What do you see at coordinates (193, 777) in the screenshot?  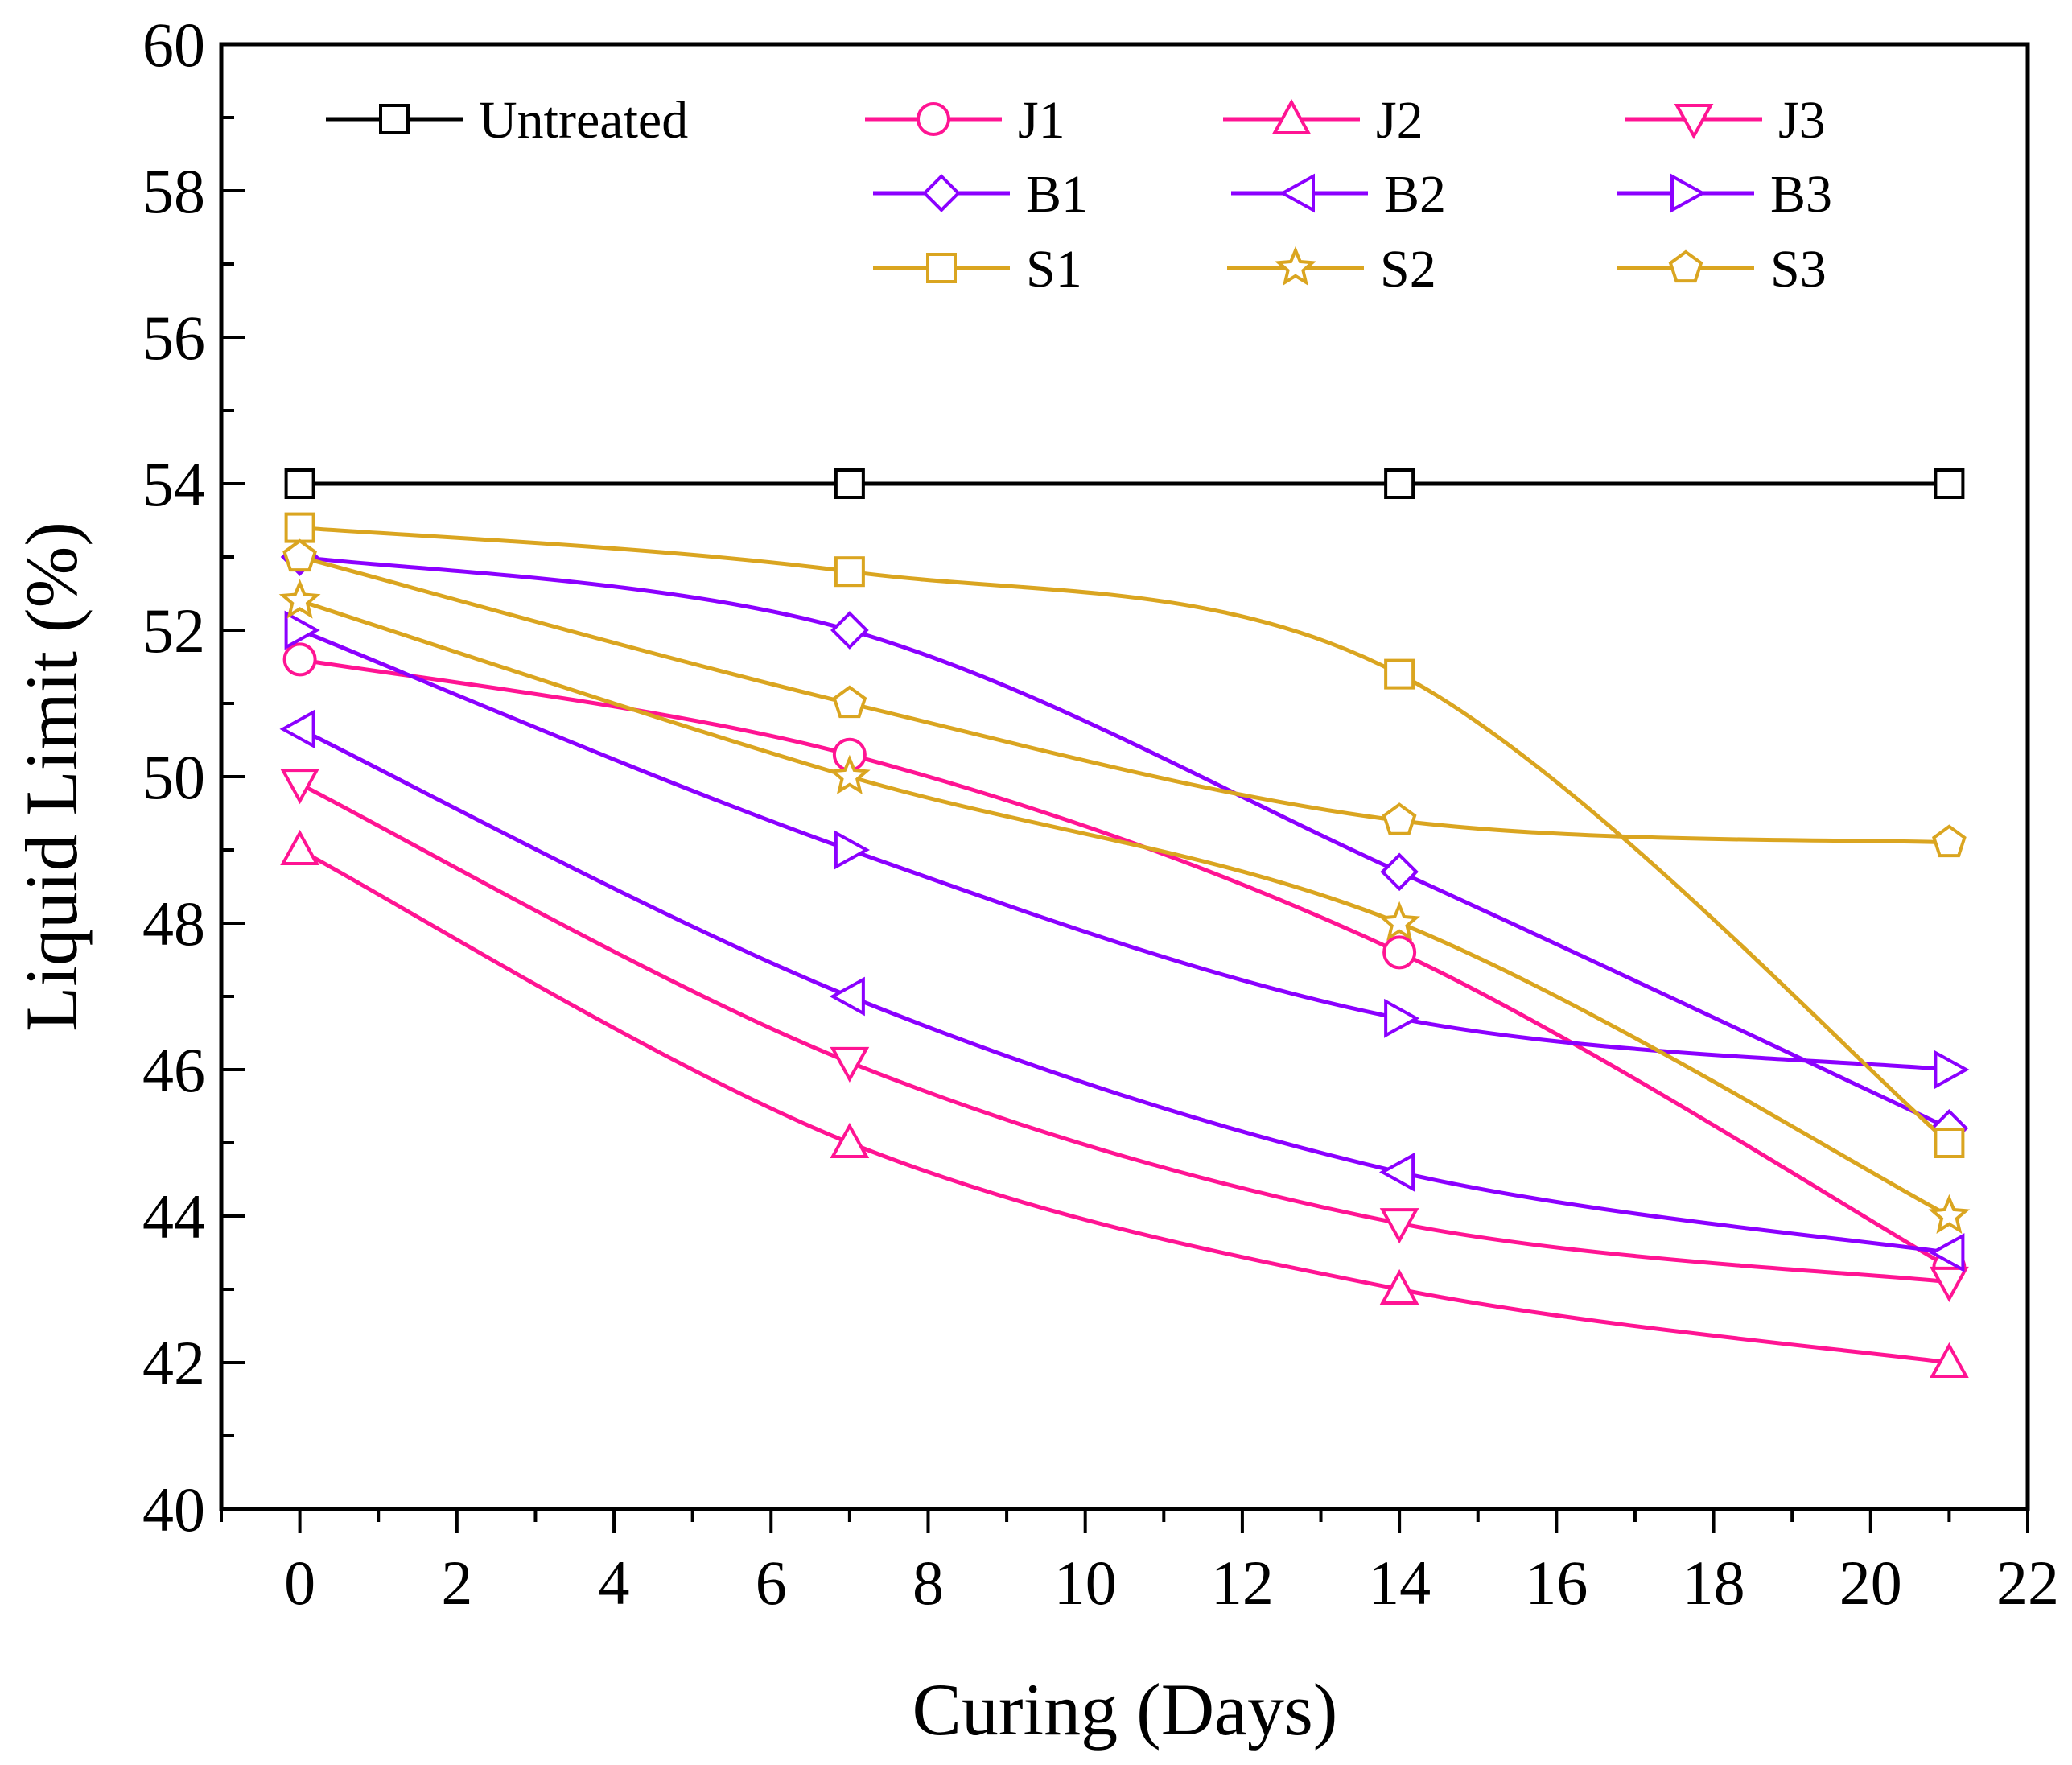 I see `y-axis-ticks: 40 42 44 46 48 50 52 54 56 58 60` at bounding box center [193, 777].